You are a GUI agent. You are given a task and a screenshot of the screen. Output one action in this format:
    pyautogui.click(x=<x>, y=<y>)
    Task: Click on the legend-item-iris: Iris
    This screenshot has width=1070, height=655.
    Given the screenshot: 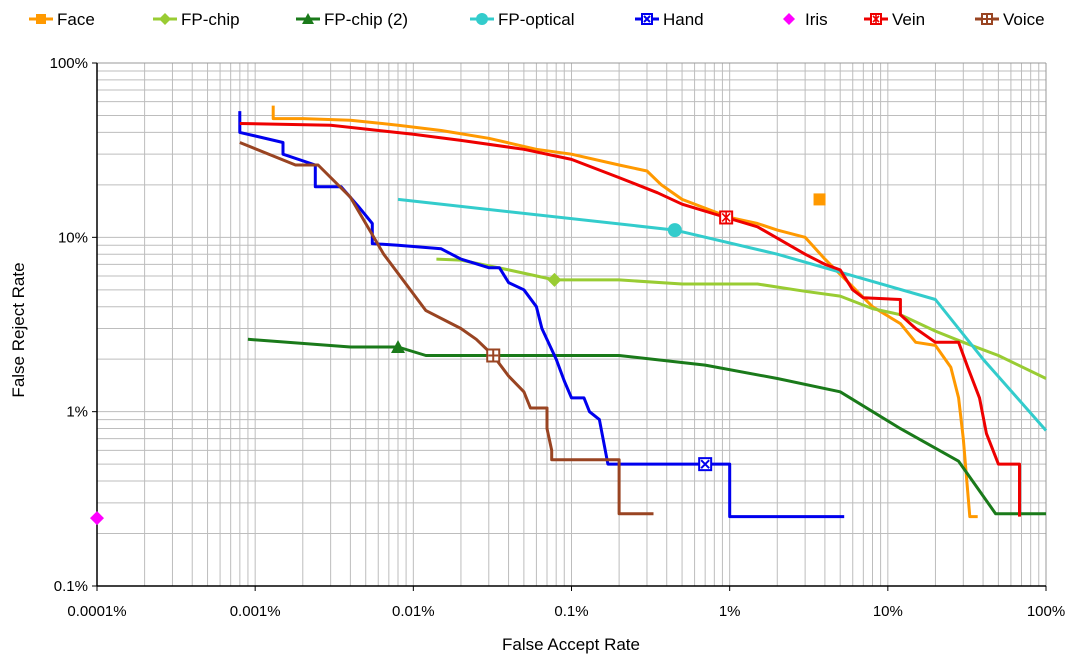 What is the action you would take?
    pyautogui.click(x=805, y=19)
    